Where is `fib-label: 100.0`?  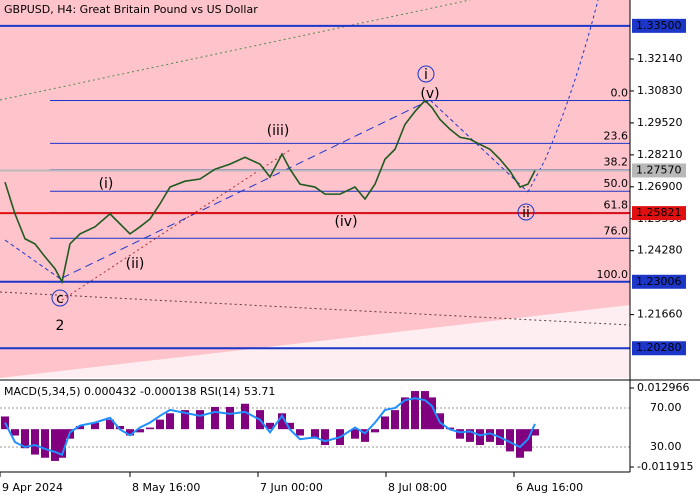
fib-label: 100.0 is located at coordinates (613, 274).